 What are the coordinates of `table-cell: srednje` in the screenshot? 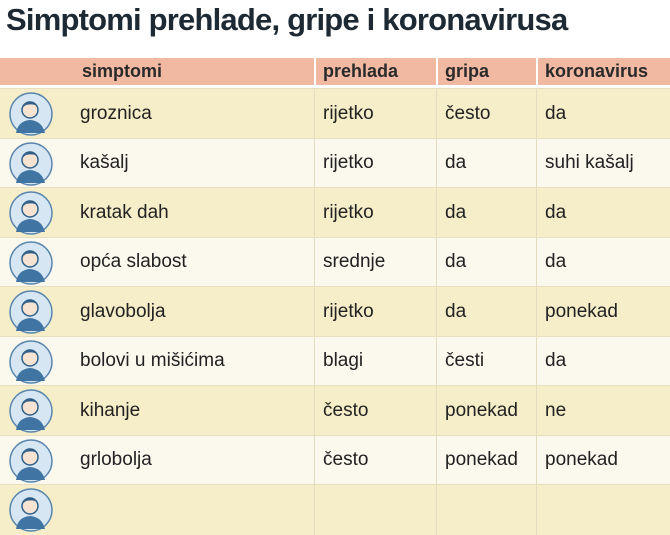 It's located at (354, 262).